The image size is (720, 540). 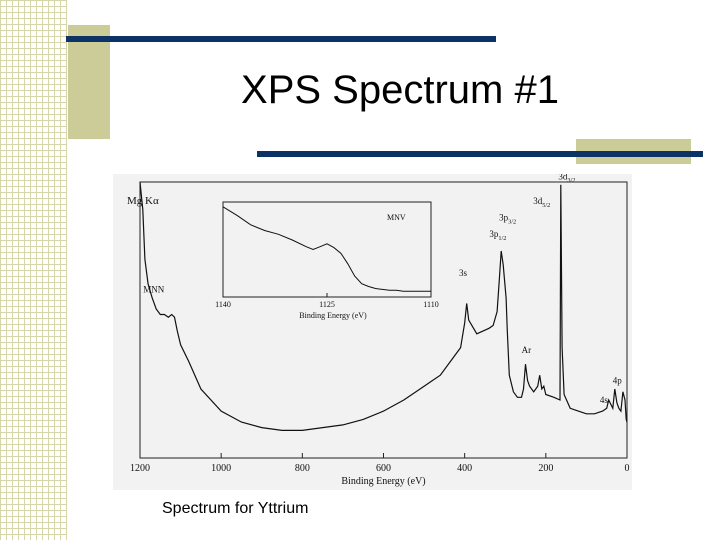 What do you see at coordinates (281, 39) in the screenshot?
I see `top-accent-bar` at bounding box center [281, 39].